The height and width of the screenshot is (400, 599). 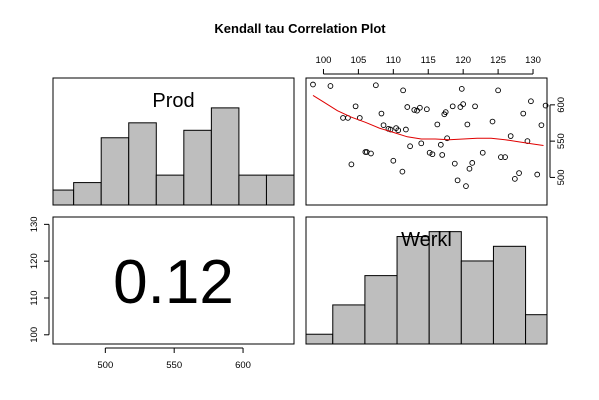 What do you see at coordinates (173, 101) in the screenshot?
I see `variable-label-prod: Prod` at bounding box center [173, 101].